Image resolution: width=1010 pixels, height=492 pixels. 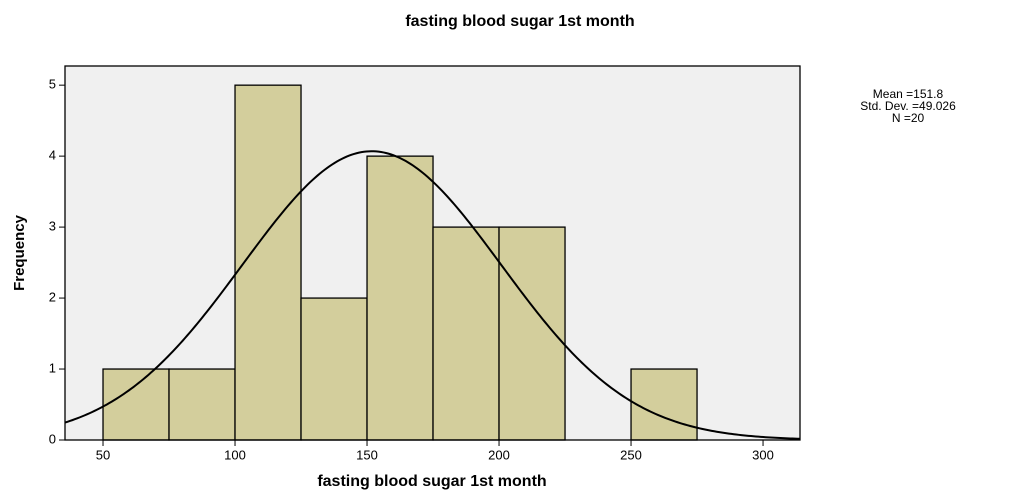 What do you see at coordinates (937, 106) in the screenshot?
I see `stat-value: 49.026` at bounding box center [937, 106].